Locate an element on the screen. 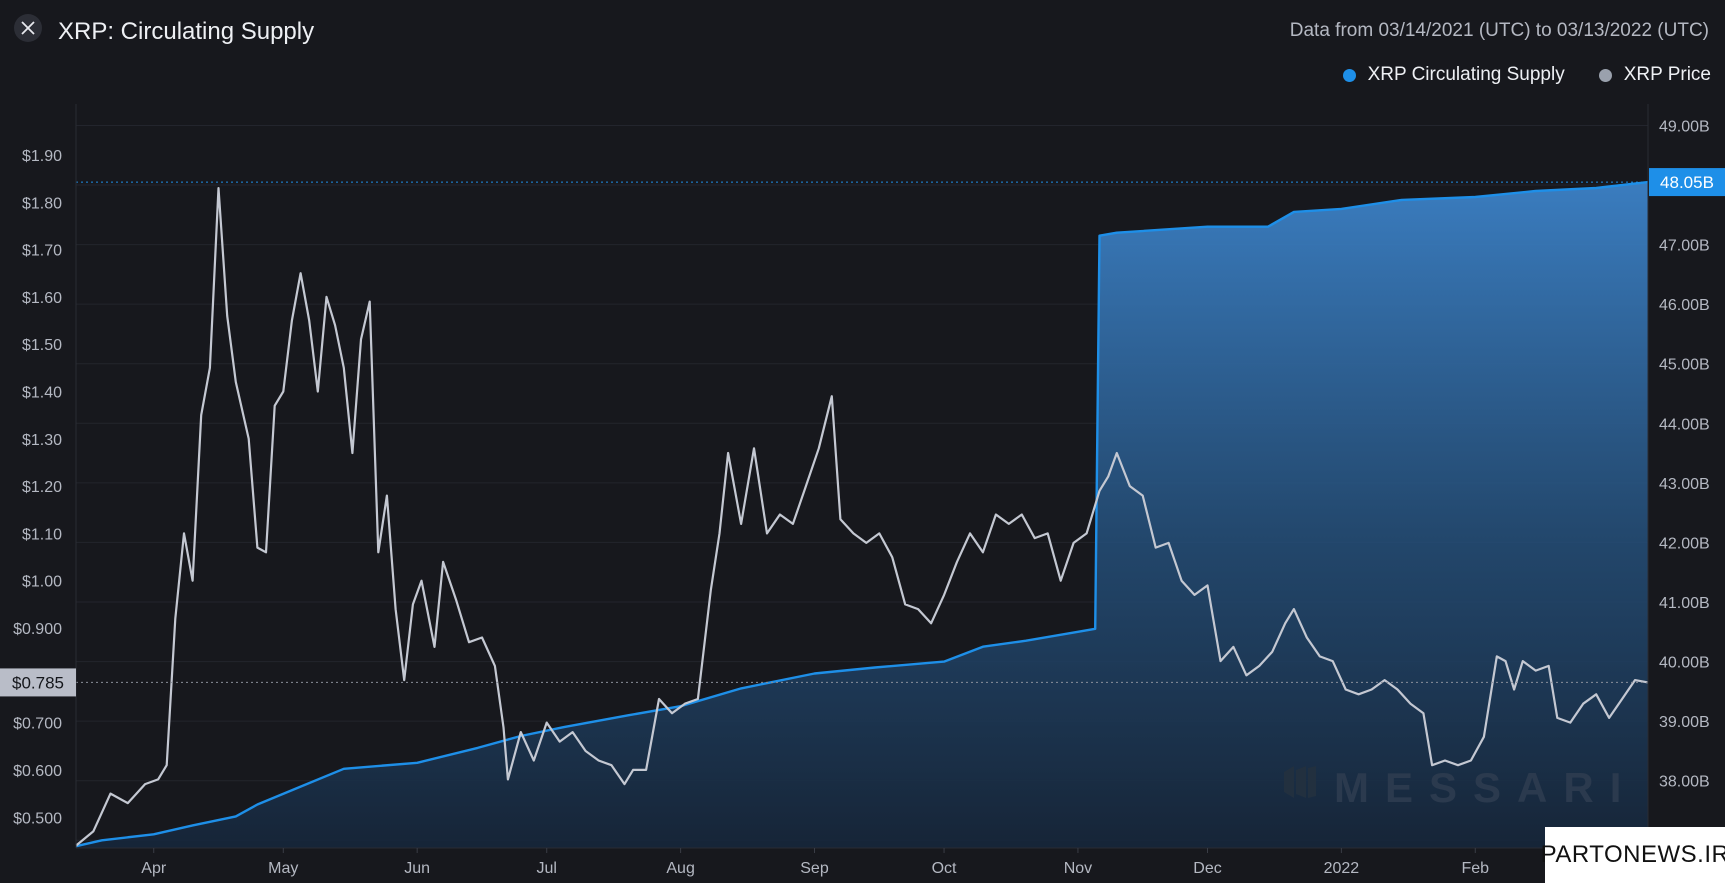 The width and height of the screenshot is (1725, 883). left-tick-label: $0.700 is located at coordinates (37, 724).